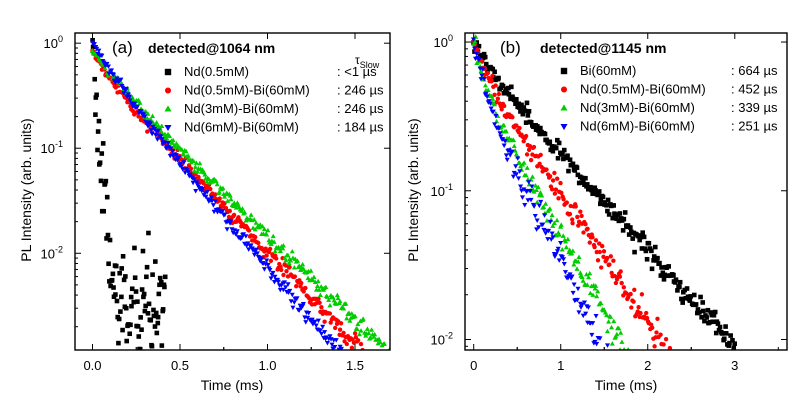  Describe the element at coordinates (442, 190) in the screenshot. I see `y-tick-label: 10-1` at that location.